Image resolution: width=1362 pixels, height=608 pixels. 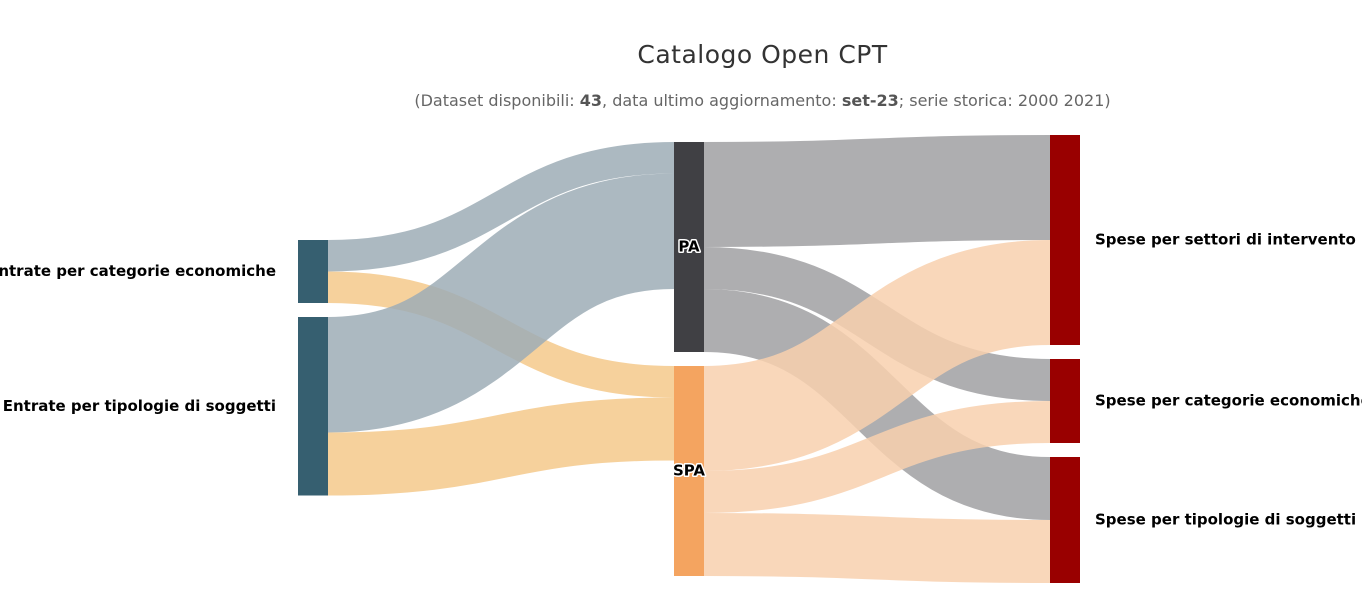 What do you see at coordinates (591, 100) in the screenshot?
I see `dataset-count: 43` at bounding box center [591, 100].